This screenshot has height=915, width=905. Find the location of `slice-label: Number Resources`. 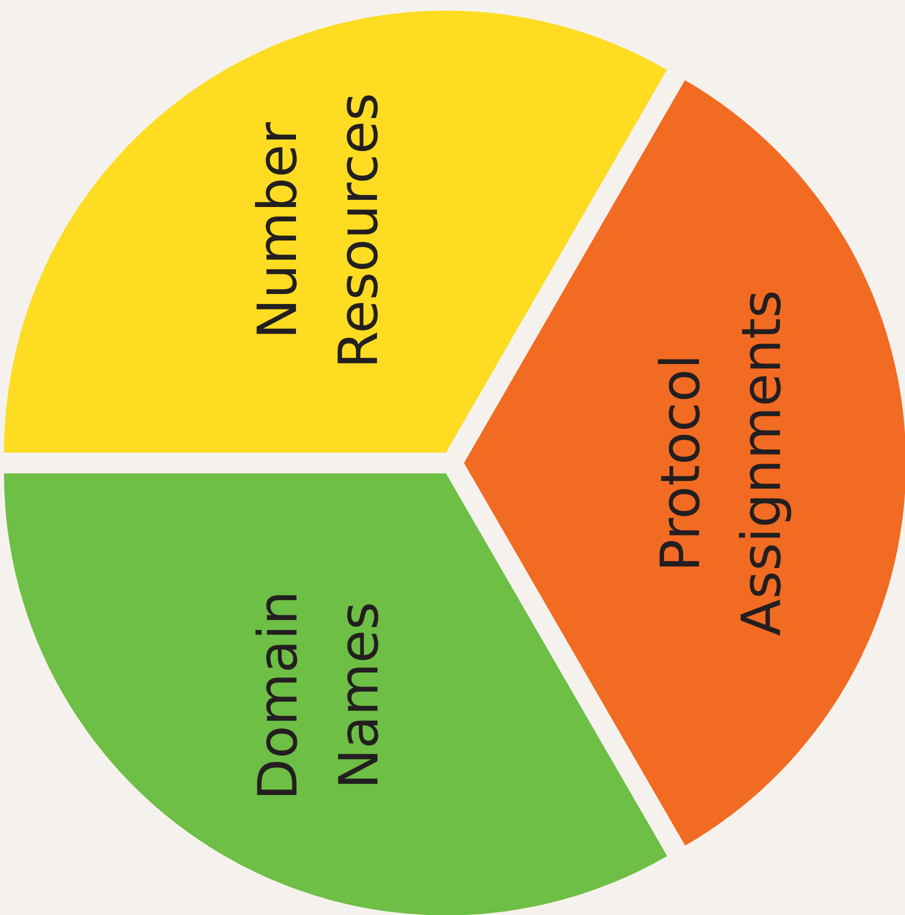

slice-label: Number Resources is located at coordinates (318, 230).